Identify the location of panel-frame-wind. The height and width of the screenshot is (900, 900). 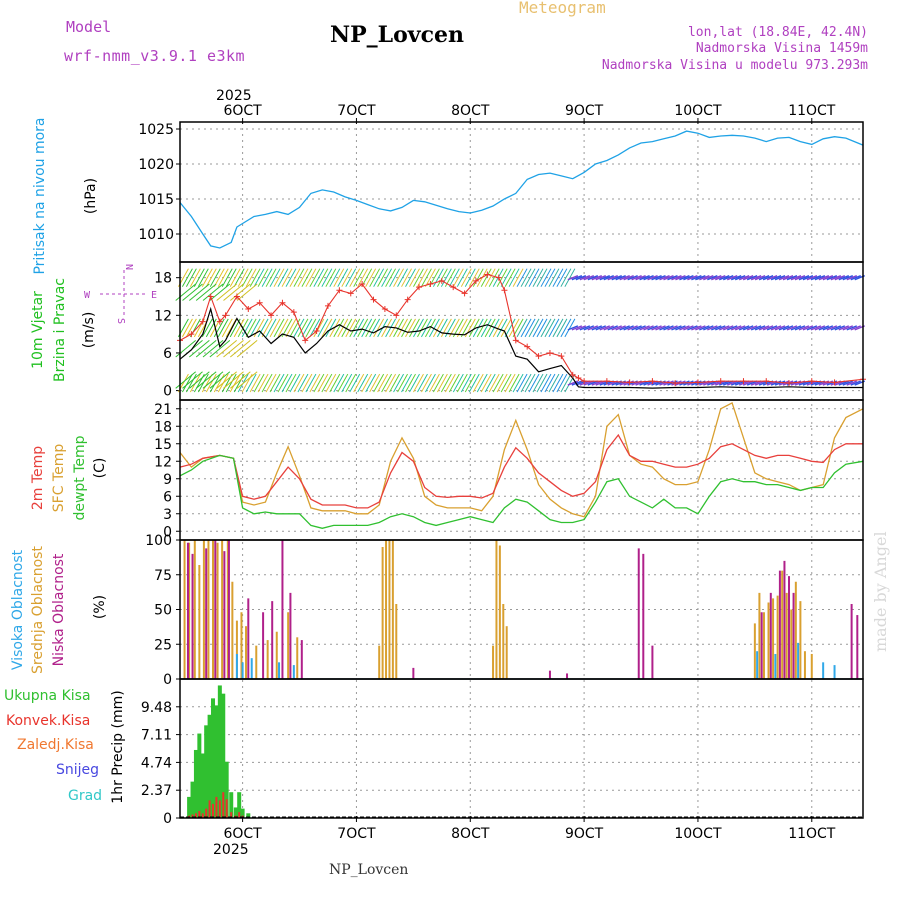
(521, 331).